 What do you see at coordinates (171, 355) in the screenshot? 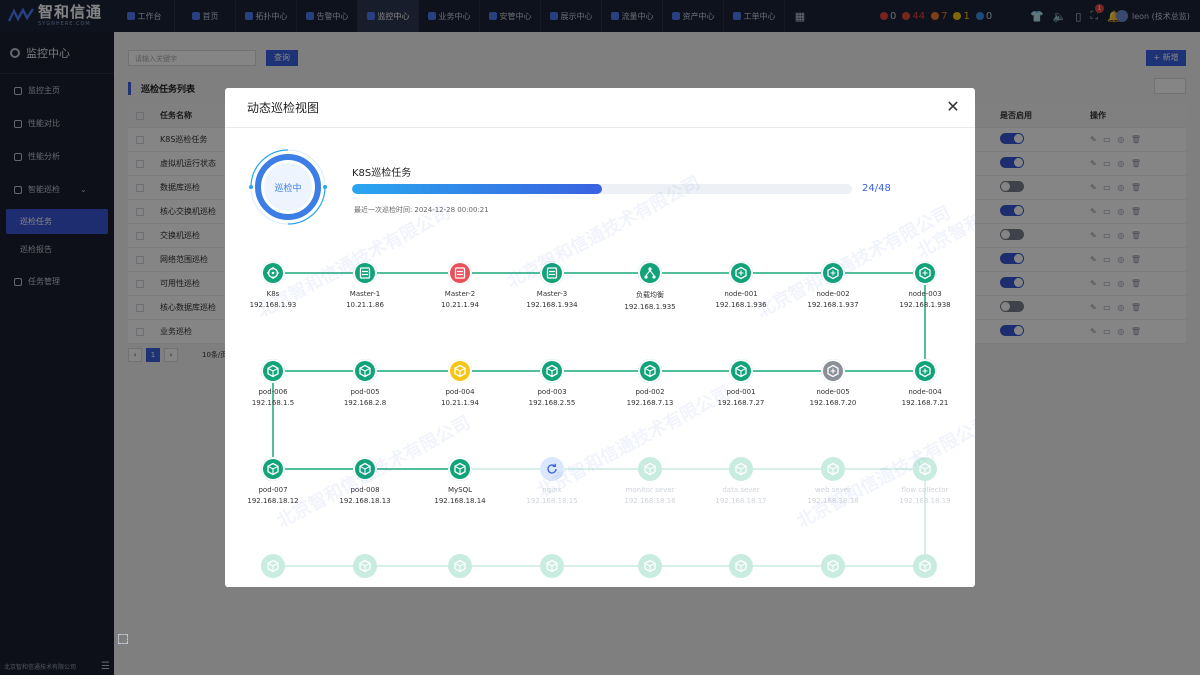
I see `next-page-button: ›` at bounding box center [171, 355].